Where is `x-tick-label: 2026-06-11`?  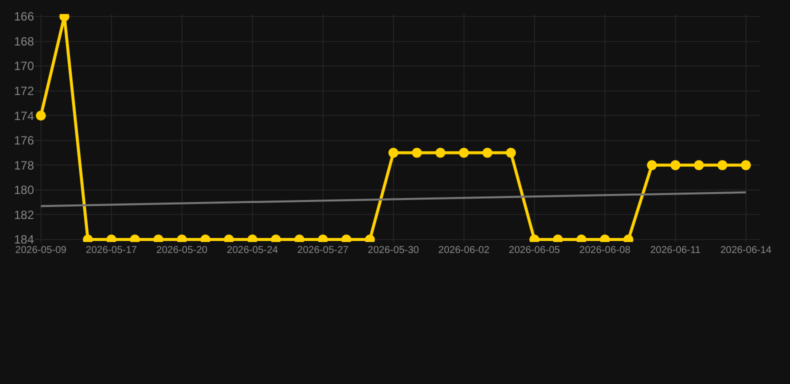
x-tick-label: 2026-06-11 is located at coordinates (676, 250).